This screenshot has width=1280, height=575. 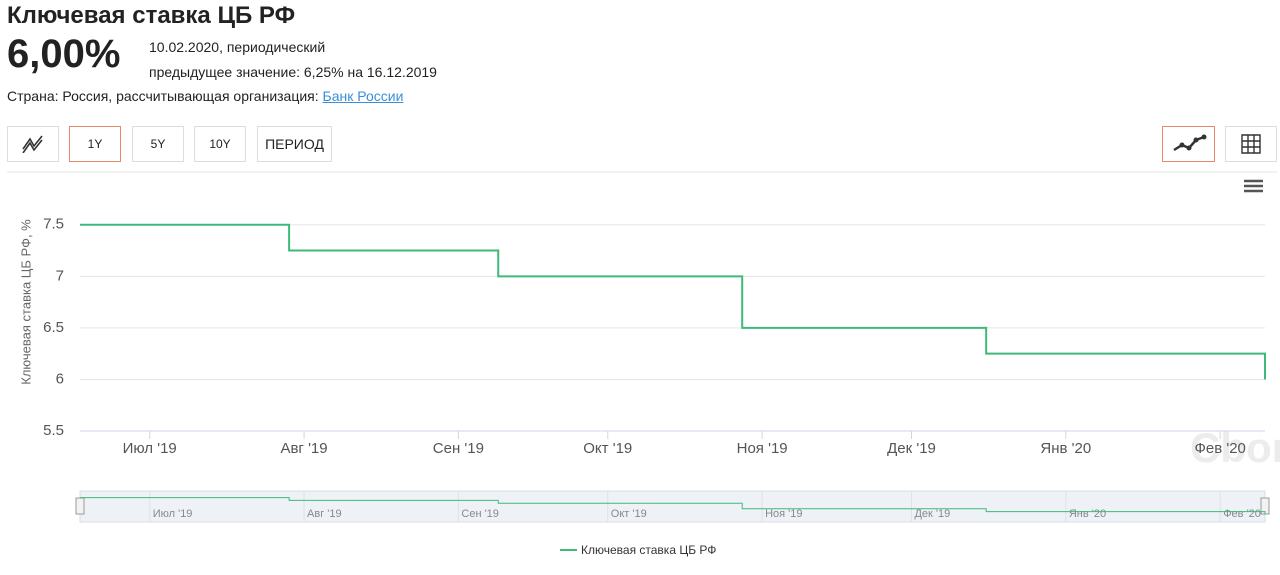 What do you see at coordinates (324, 514) in the screenshot?
I see `navigator-tick-label: Авг '19` at bounding box center [324, 514].